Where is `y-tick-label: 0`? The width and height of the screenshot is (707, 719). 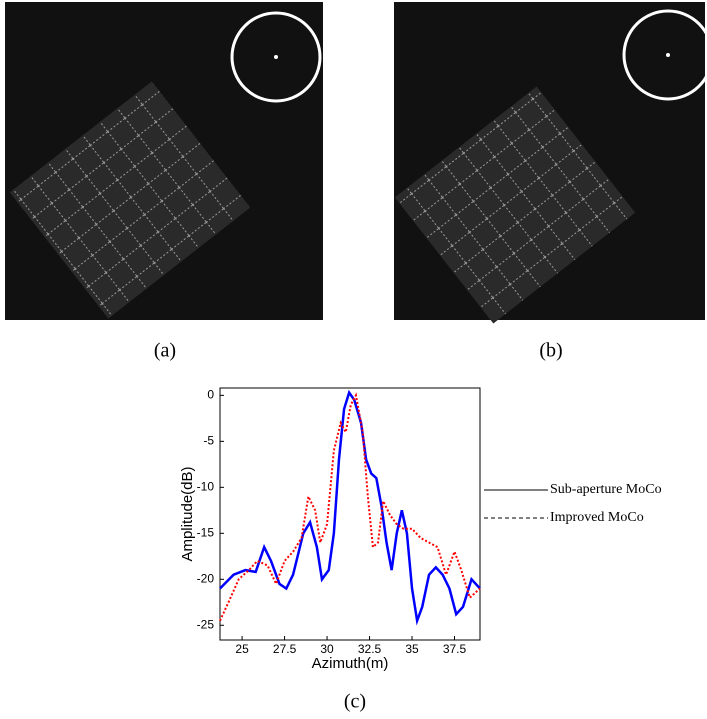
y-tick-label: 0 is located at coordinates (210, 395).